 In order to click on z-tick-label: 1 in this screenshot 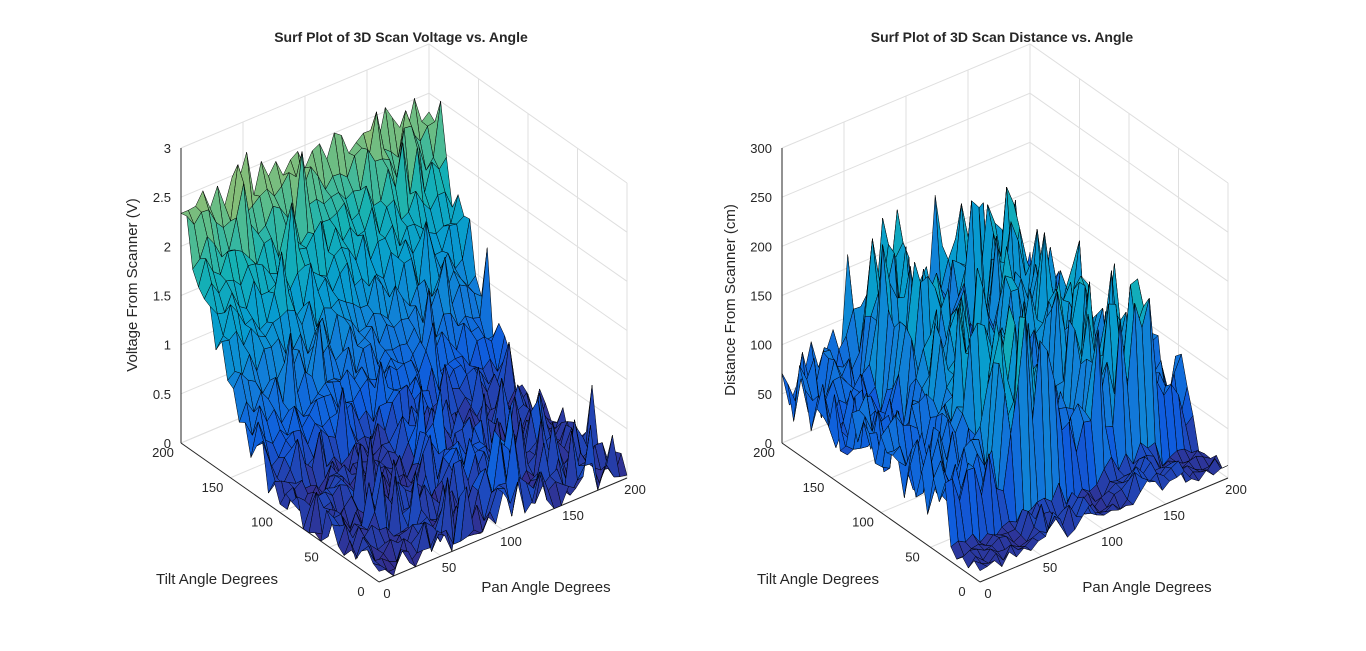, I will do `click(167, 345)`.